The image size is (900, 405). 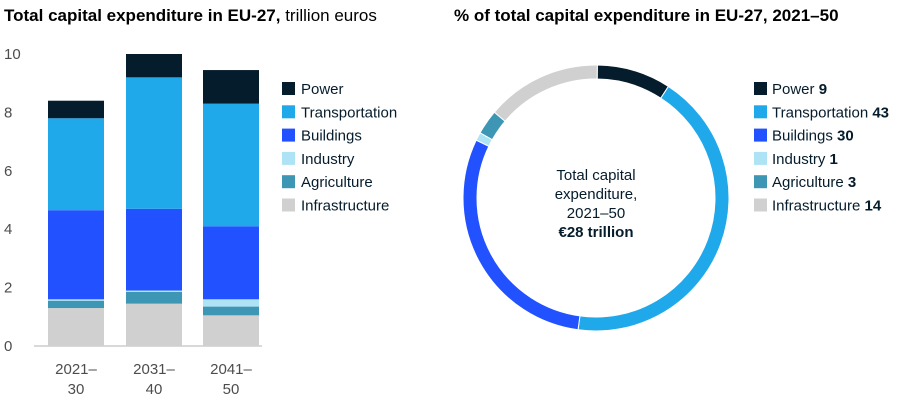 I want to click on legend-label-infrastructure: Infrastructure, so click(x=345, y=206).